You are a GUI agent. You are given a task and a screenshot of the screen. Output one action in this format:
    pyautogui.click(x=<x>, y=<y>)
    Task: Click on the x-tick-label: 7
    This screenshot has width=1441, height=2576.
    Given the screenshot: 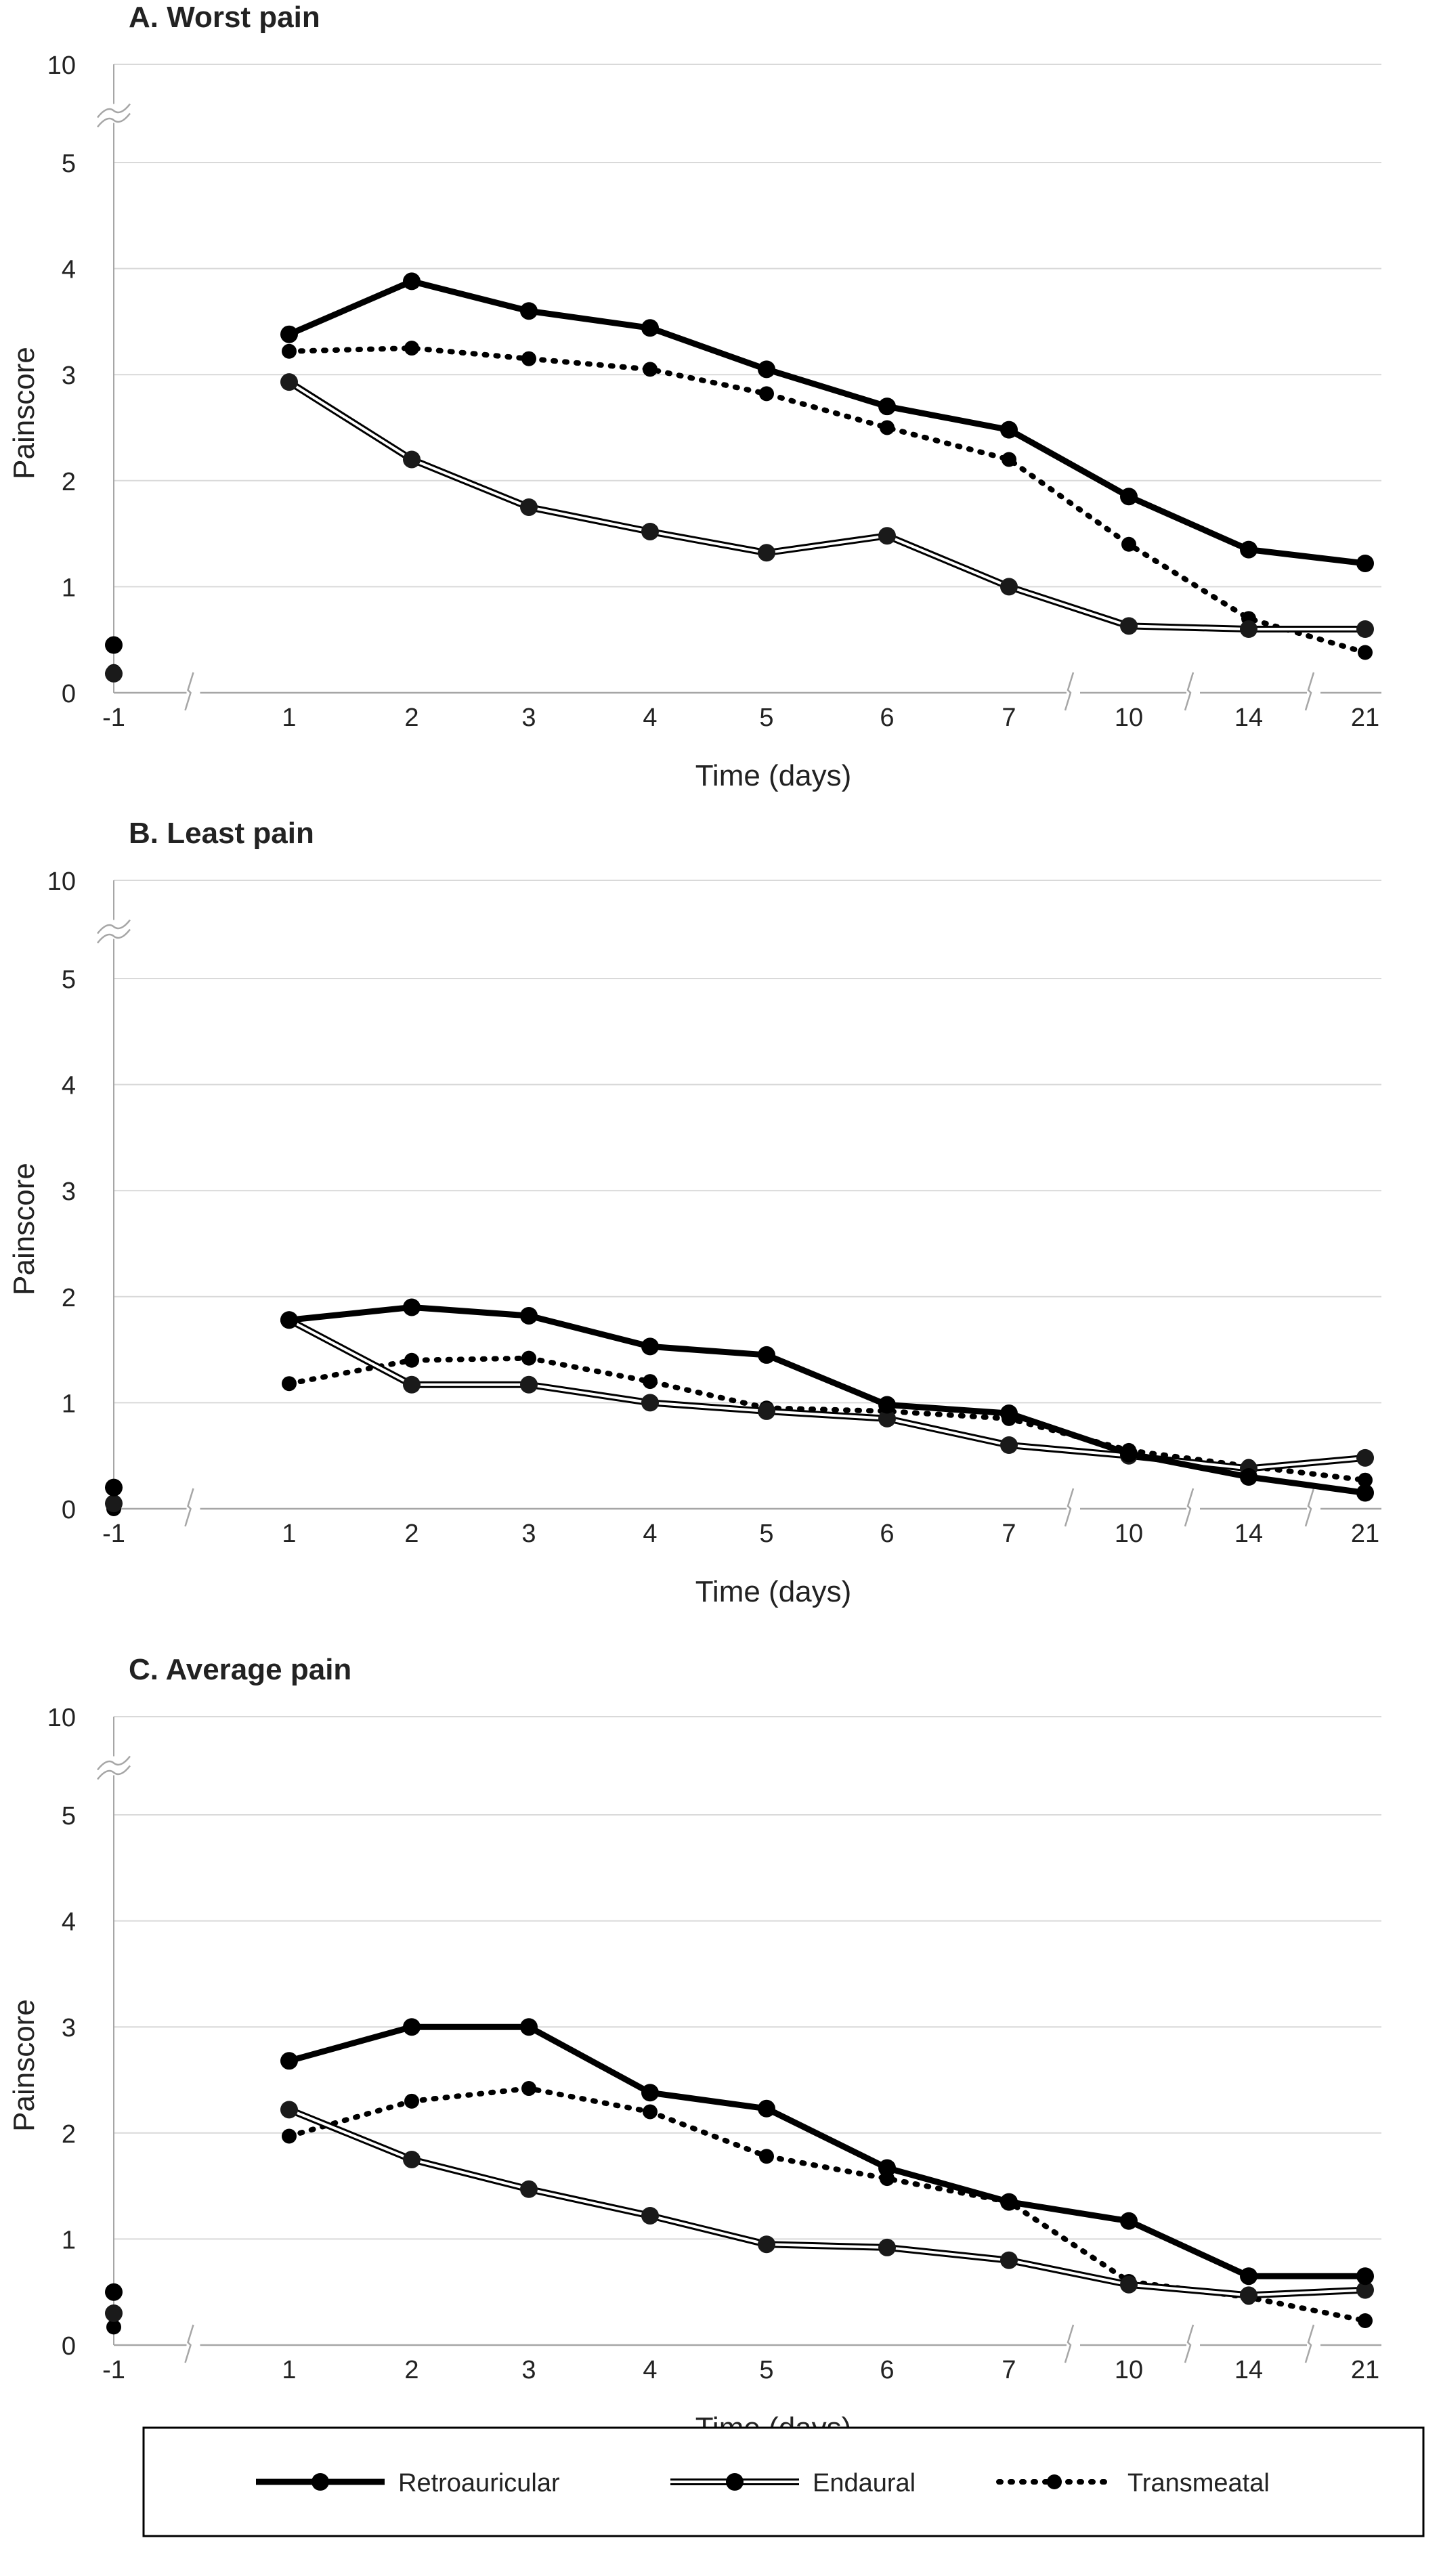 What is the action you would take?
    pyautogui.click(x=1009, y=2370)
    